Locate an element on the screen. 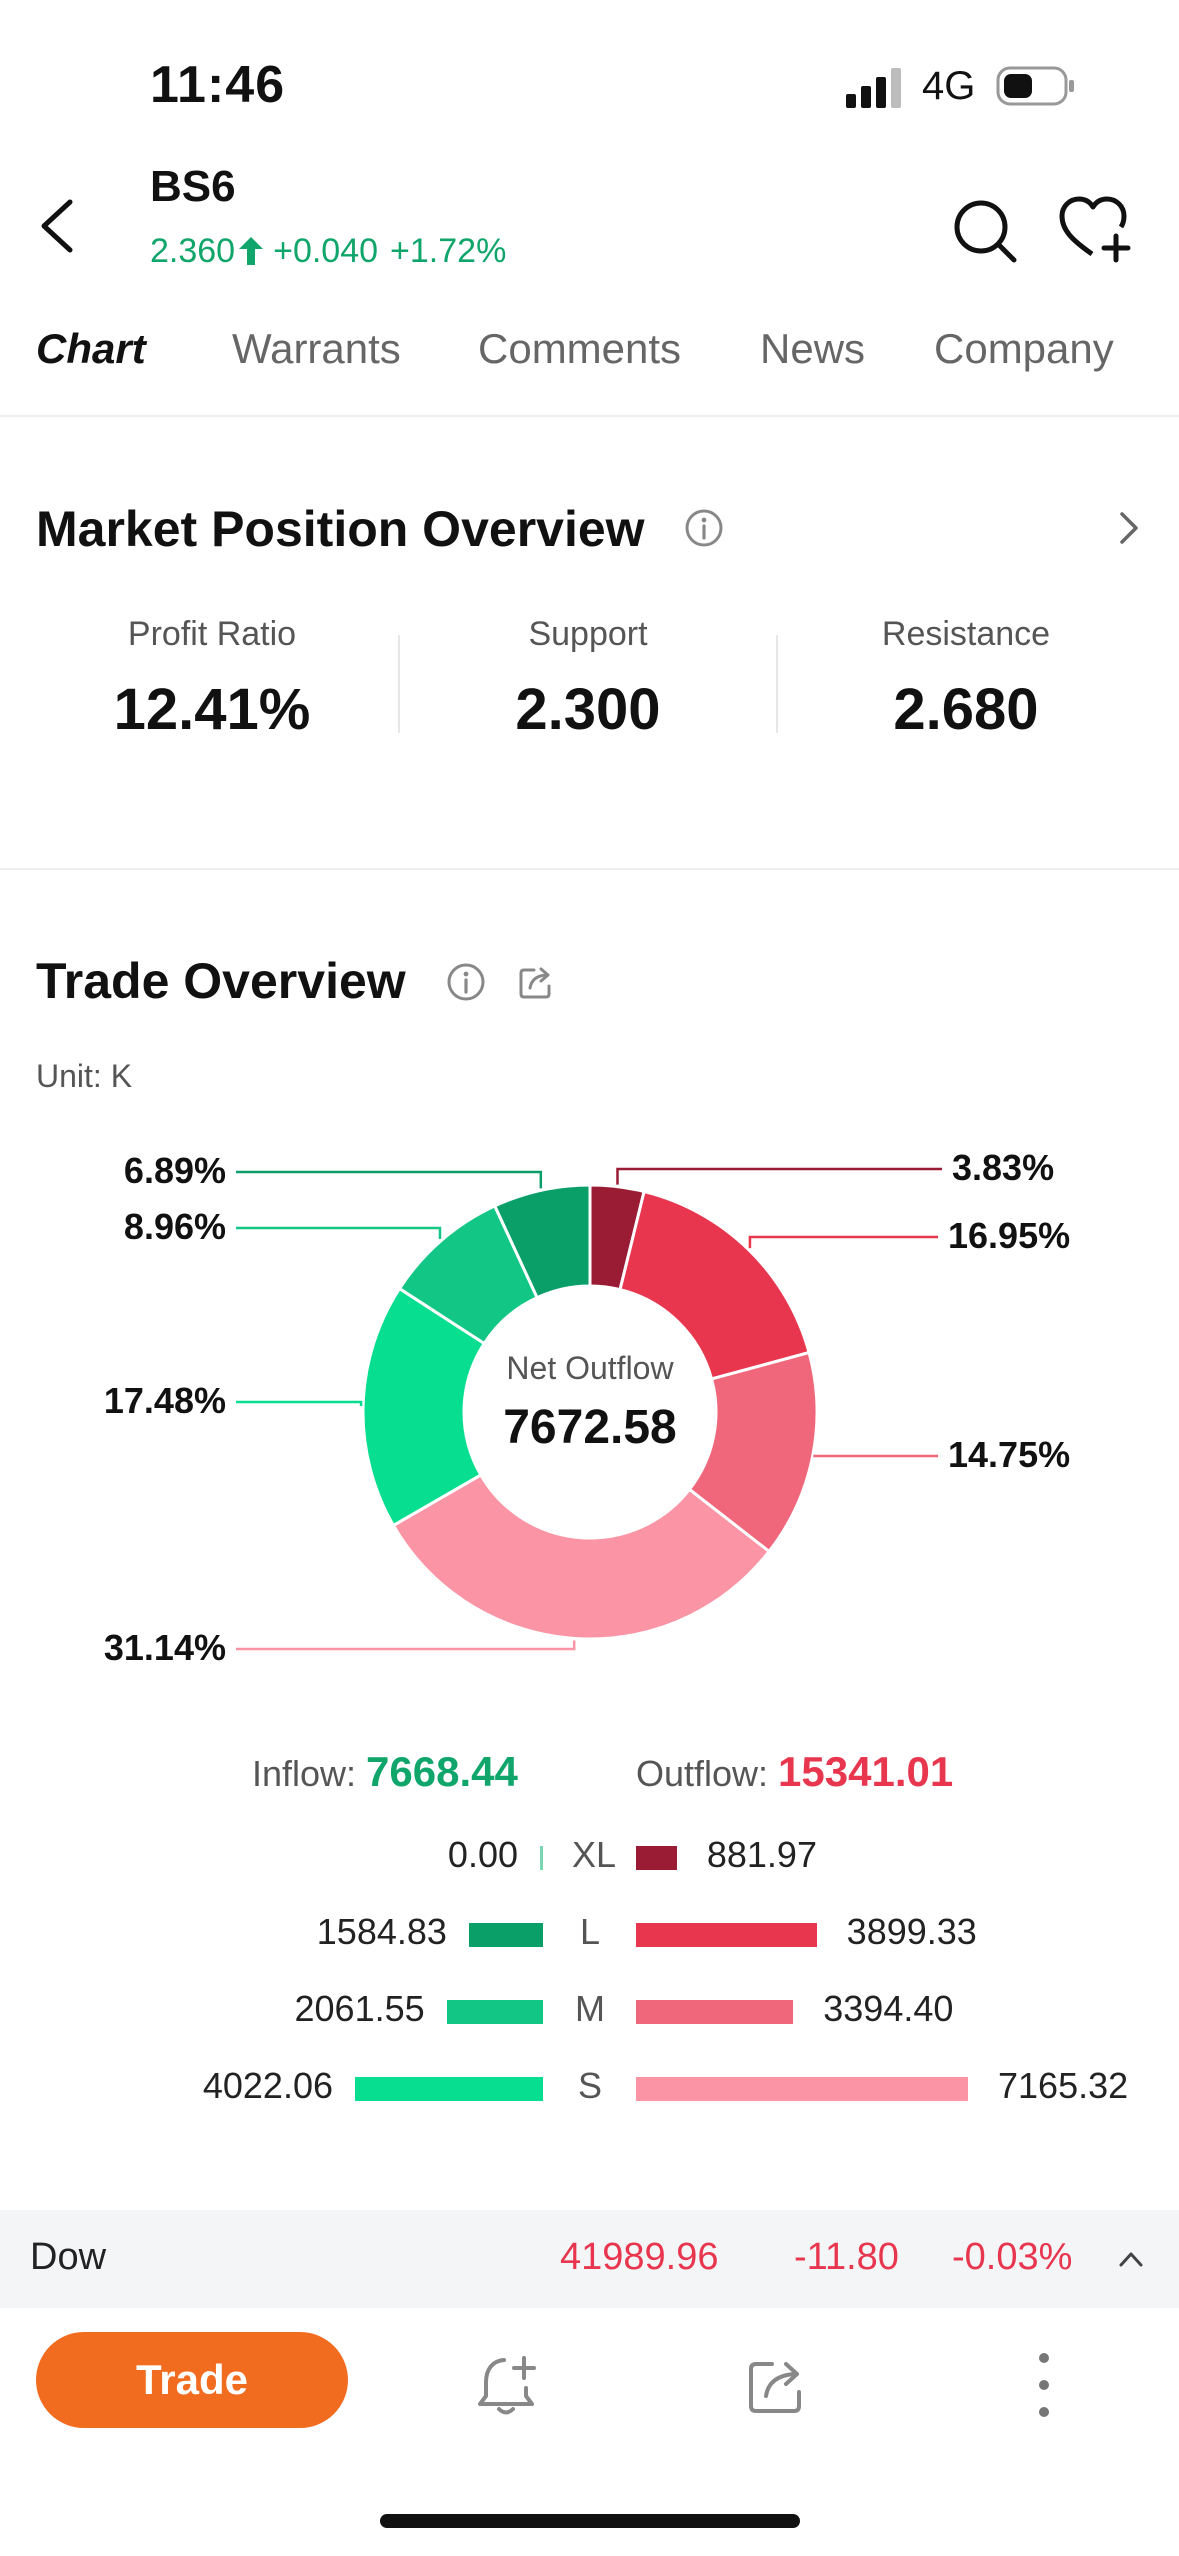  status-bar: 11:46 4G is located at coordinates (589, 75).